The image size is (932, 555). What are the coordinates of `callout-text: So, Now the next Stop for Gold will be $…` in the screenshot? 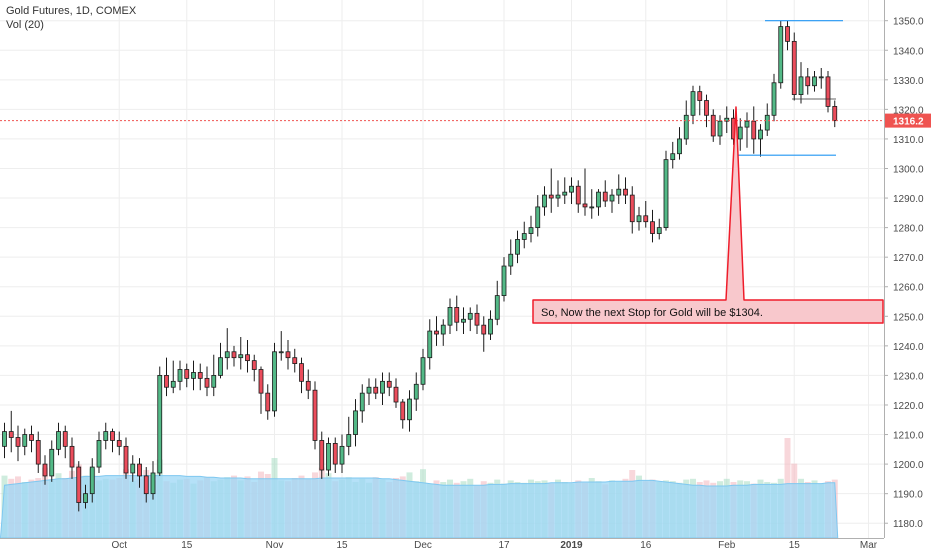 It's located at (652, 313).